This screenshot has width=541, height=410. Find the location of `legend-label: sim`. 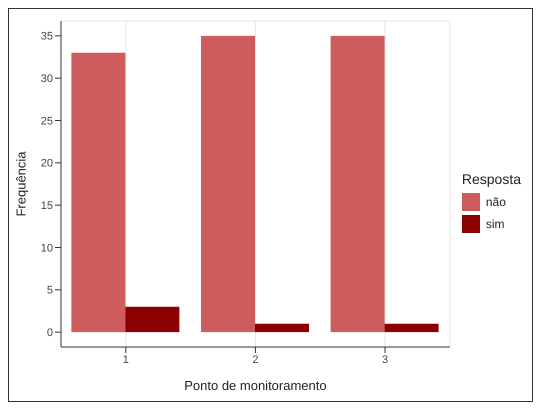

legend-label: sim is located at coordinates (495, 224).